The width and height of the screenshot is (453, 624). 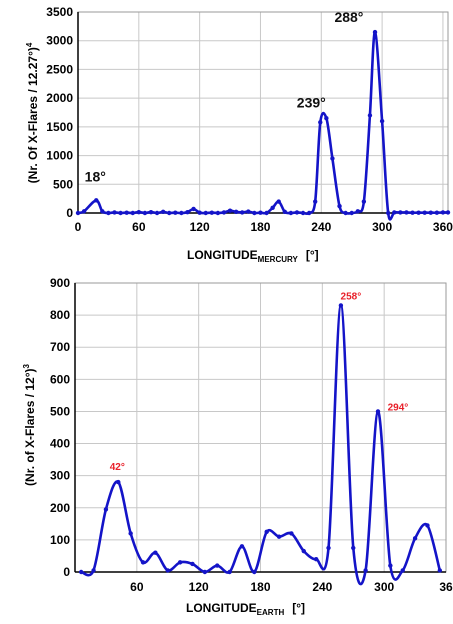 What do you see at coordinates (66, 572) in the screenshot?
I see `y-tick-label: 0` at bounding box center [66, 572].